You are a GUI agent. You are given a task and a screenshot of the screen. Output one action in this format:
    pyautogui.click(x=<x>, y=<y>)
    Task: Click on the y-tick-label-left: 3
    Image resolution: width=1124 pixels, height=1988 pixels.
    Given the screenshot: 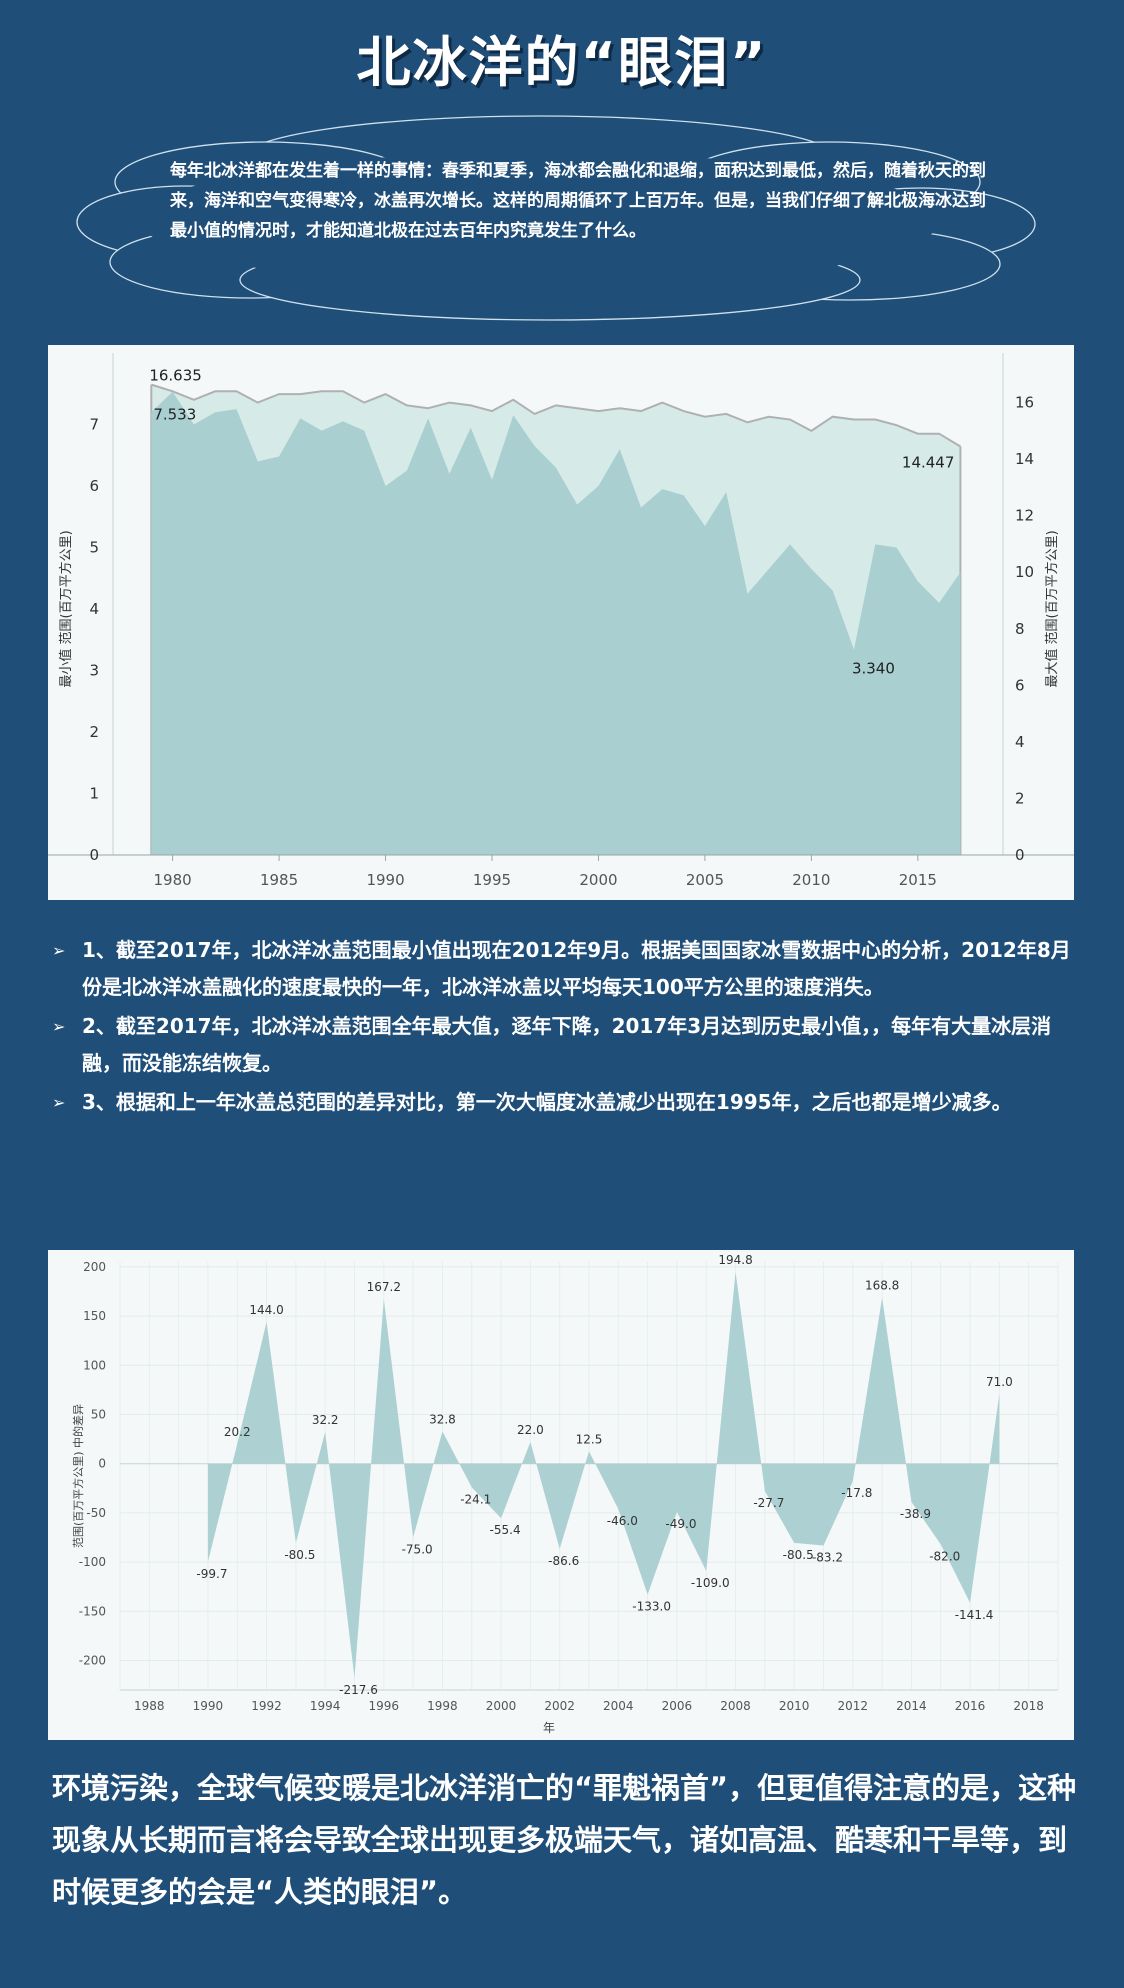 What is the action you would take?
    pyautogui.click(x=94, y=671)
    